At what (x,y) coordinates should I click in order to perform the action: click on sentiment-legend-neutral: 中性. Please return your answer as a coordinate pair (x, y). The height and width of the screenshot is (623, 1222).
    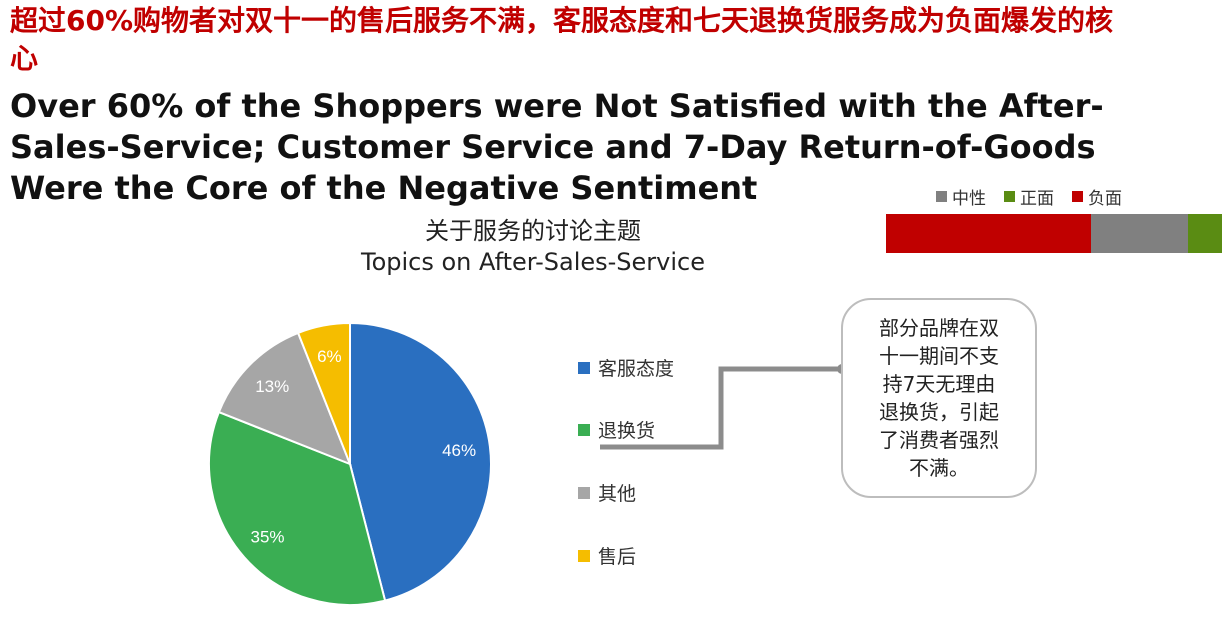
    Looking at the image, I should click on (961, 196).